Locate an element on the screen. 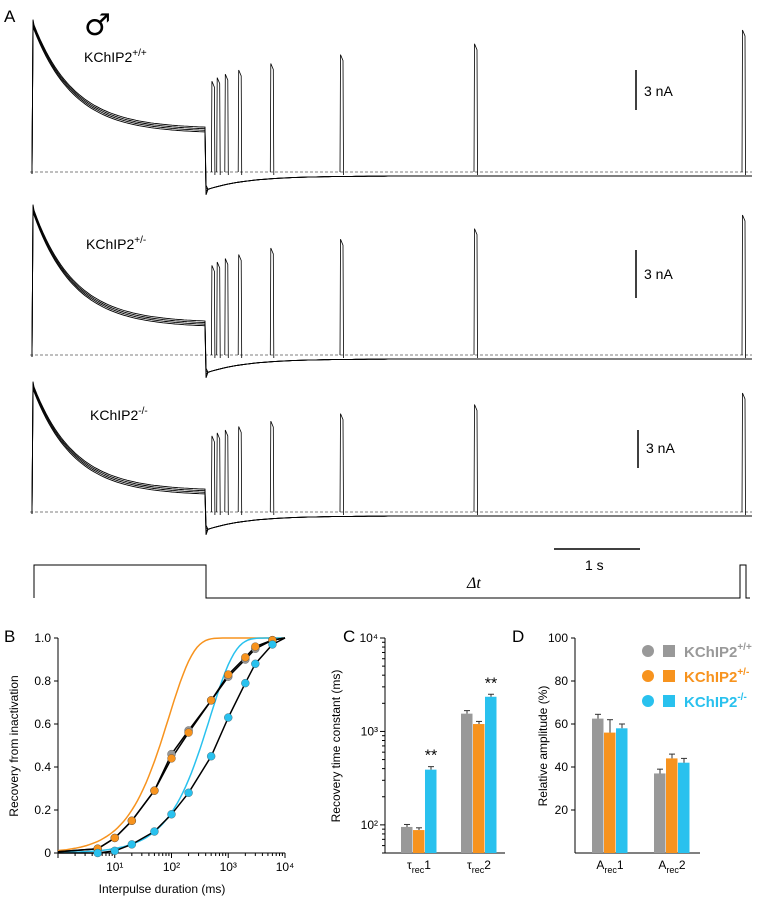  male-symbol-icon: ♂ is located at coordinates (97, 25).